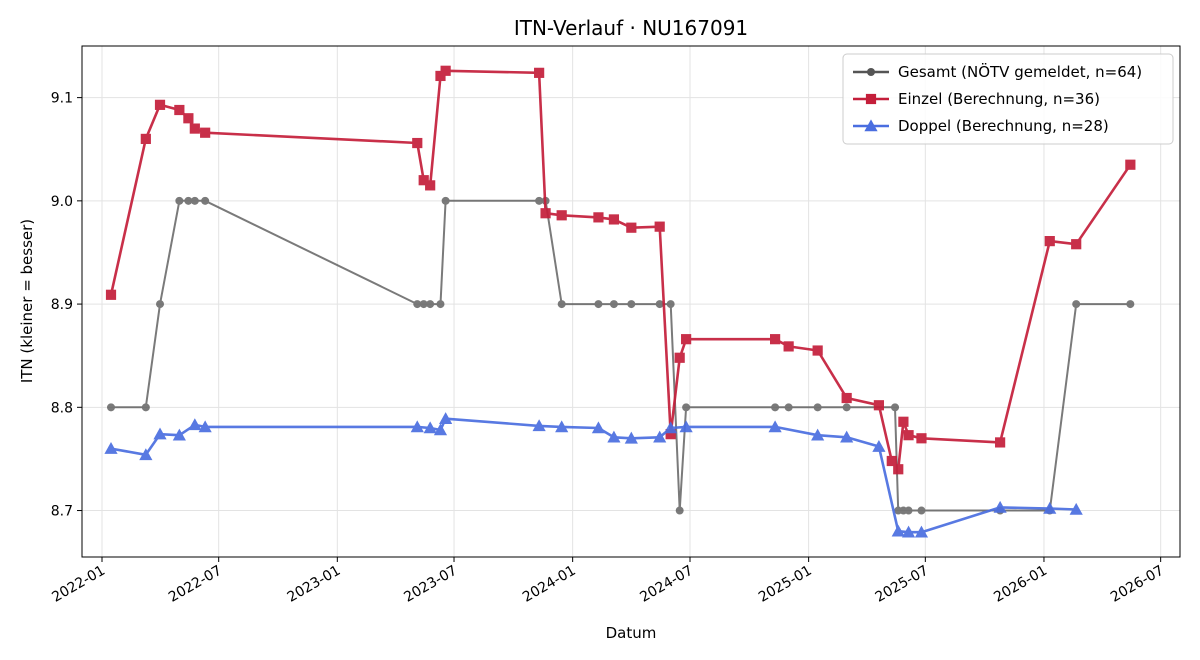  What do you see at coordinates (62, 305) in the screenshot?
I see `y-tick-label: 8.9` at bounding box center [62, 305].